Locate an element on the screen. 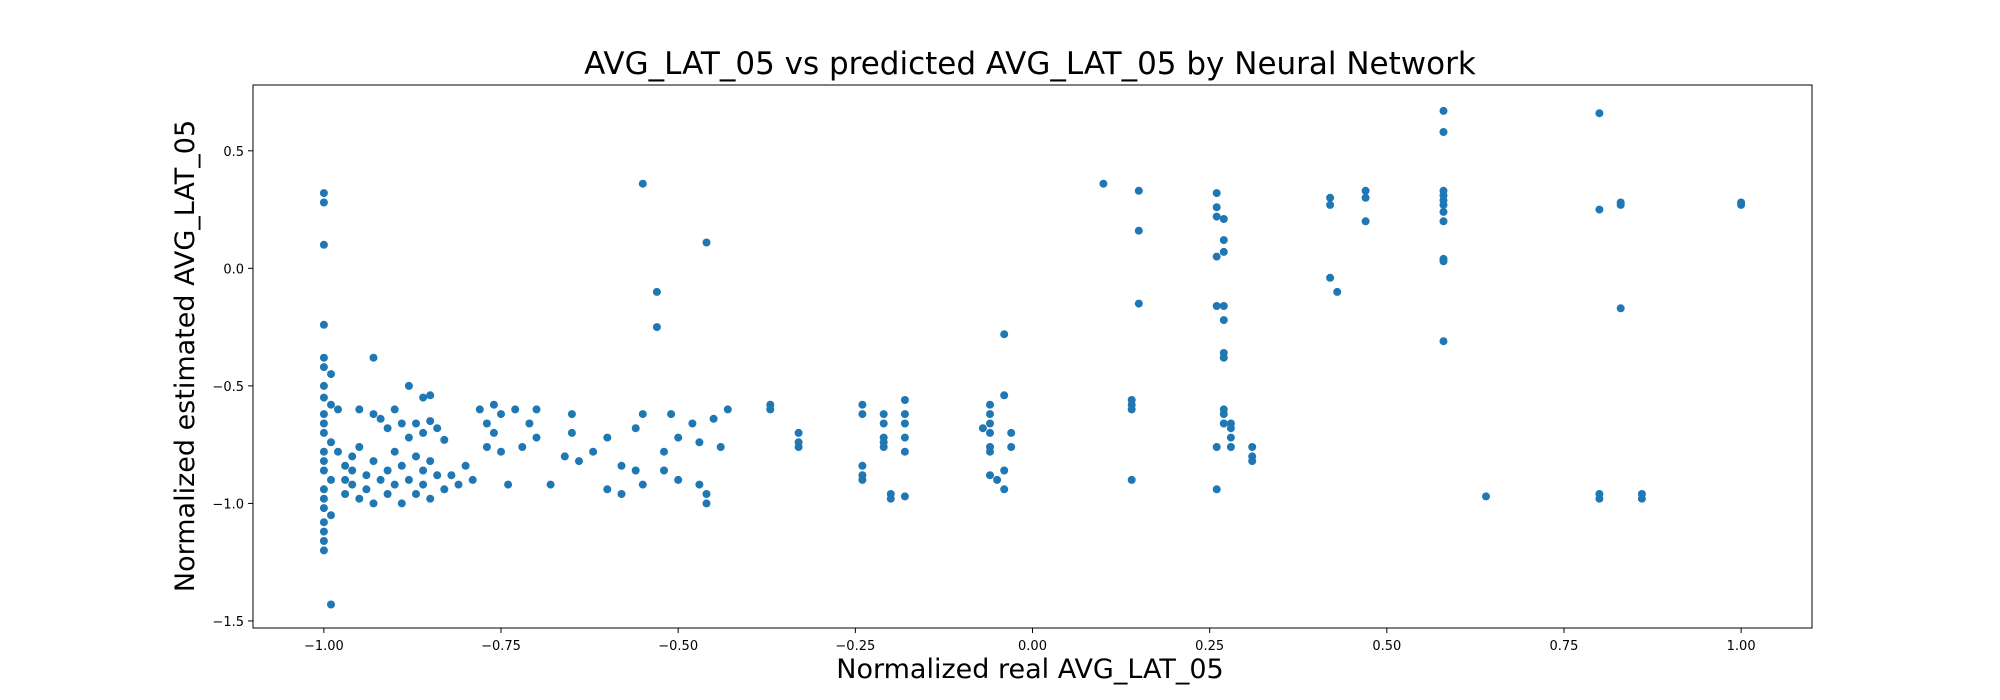  y-tick-label-0: −1.5 is located at coordinates (228, 622).